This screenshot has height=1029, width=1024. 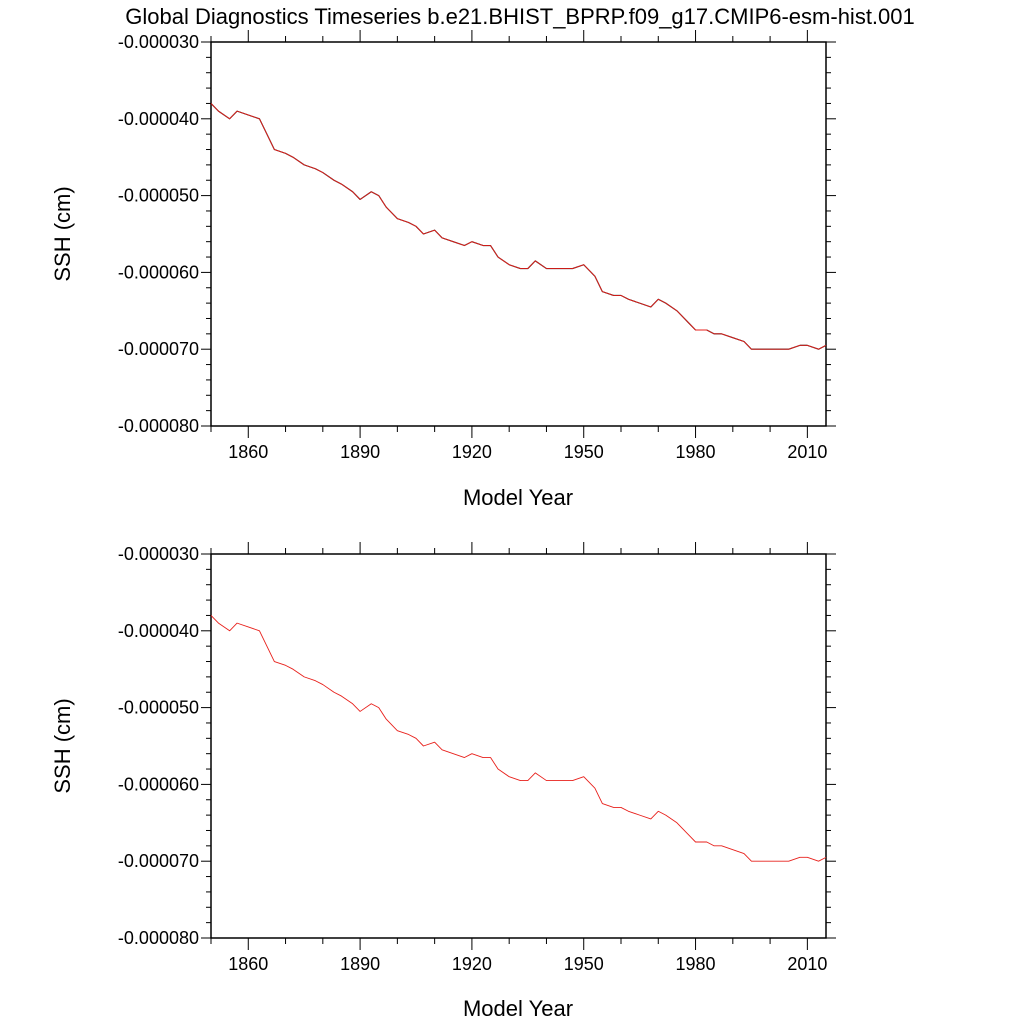 What do you see at coordinates (696, 452) in the screenshot?
I see `top-x-tick-label: 1980` at bounding box center [696, 452].